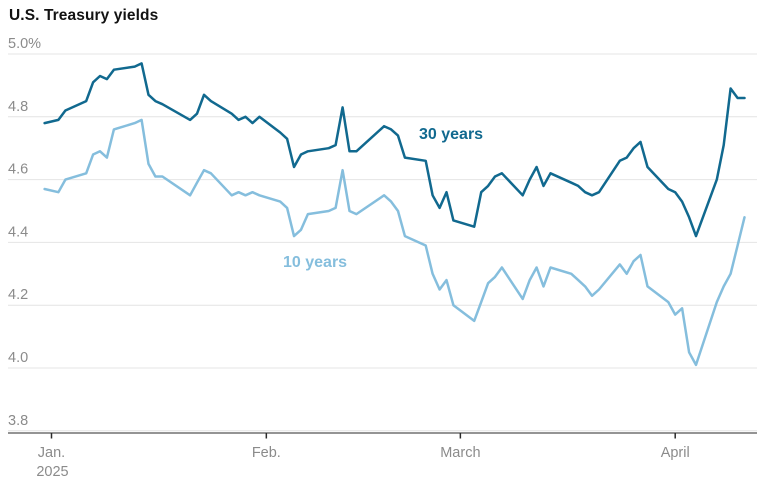 The width and height of the screenshot is (782, 494). I want to click on x-axis-label: Feb., so click(266, 453).